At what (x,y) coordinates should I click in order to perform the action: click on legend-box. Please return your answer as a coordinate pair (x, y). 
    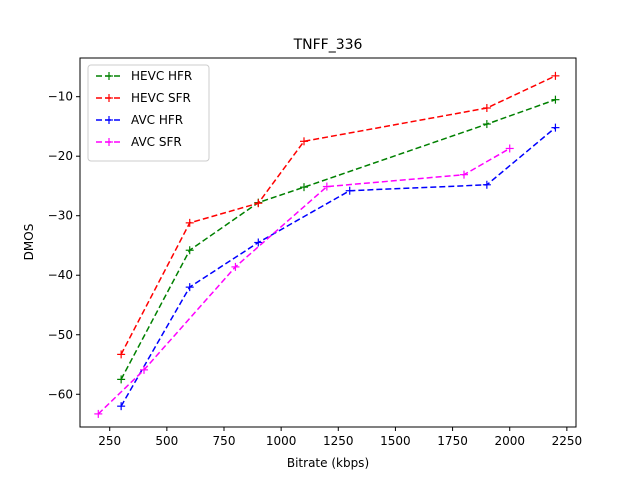
    Looking at the image, I should click on (148, 113).